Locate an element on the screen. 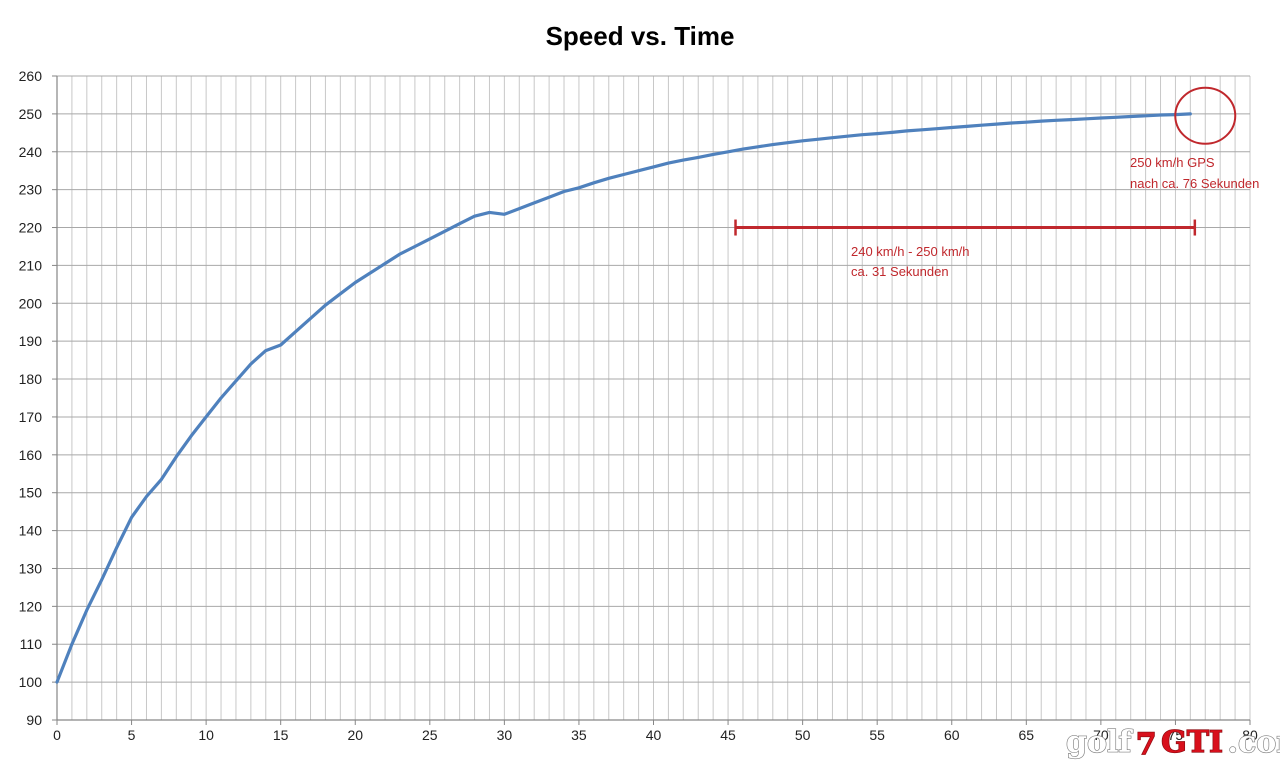  y-tick-label: 160 is located at coordinates (31, 455).